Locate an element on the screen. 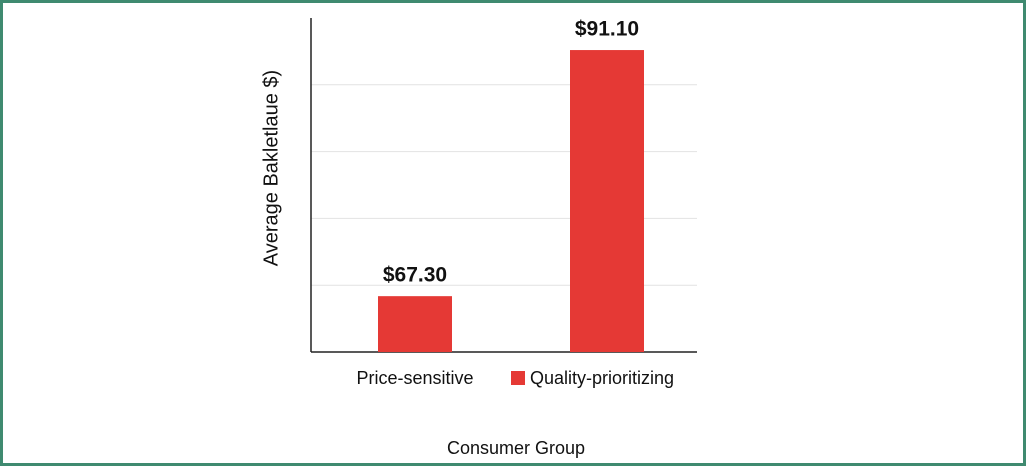 This screenshot has width=1026, height=466. value-label: $91.10 is located at coordinates (607, 29).